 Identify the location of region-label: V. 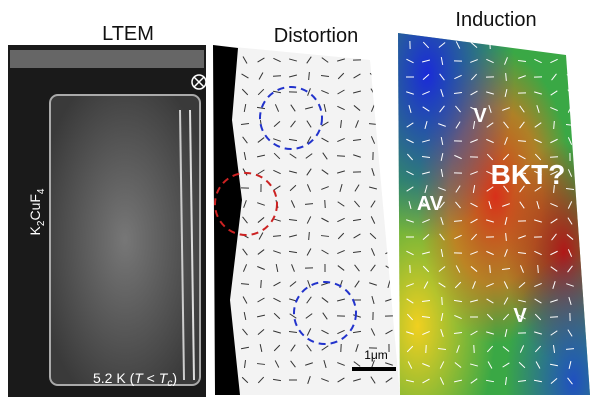
(480, 116).